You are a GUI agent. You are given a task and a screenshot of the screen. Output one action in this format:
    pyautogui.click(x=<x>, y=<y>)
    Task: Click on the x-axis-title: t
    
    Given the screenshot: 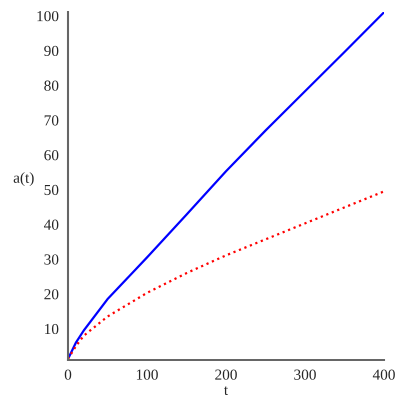 What is the action you would take?
    pyautogui.click(x=226, y=391)
    